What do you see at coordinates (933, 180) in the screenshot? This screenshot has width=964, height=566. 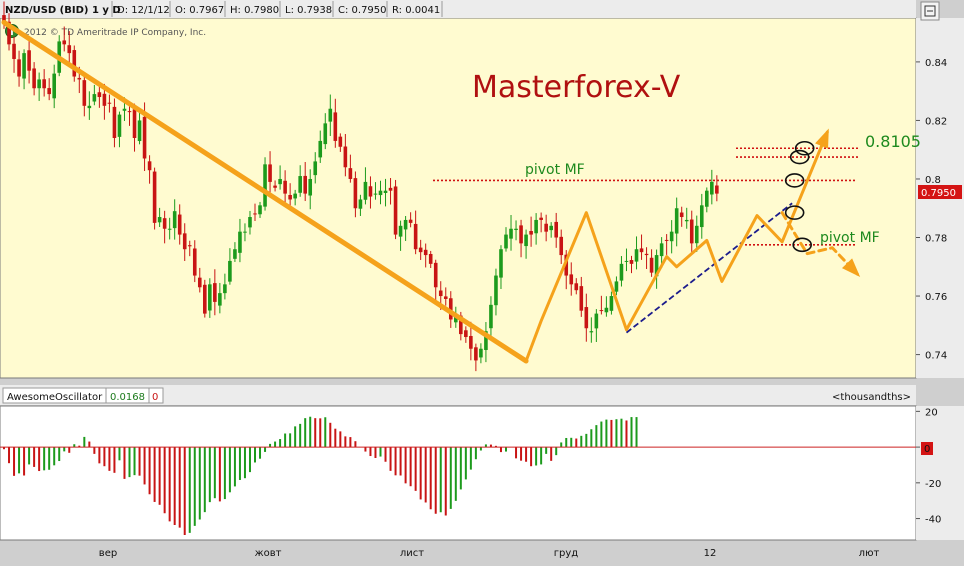 I see `price-y-tick-label: 0.8` at bounding box center [933, 180].